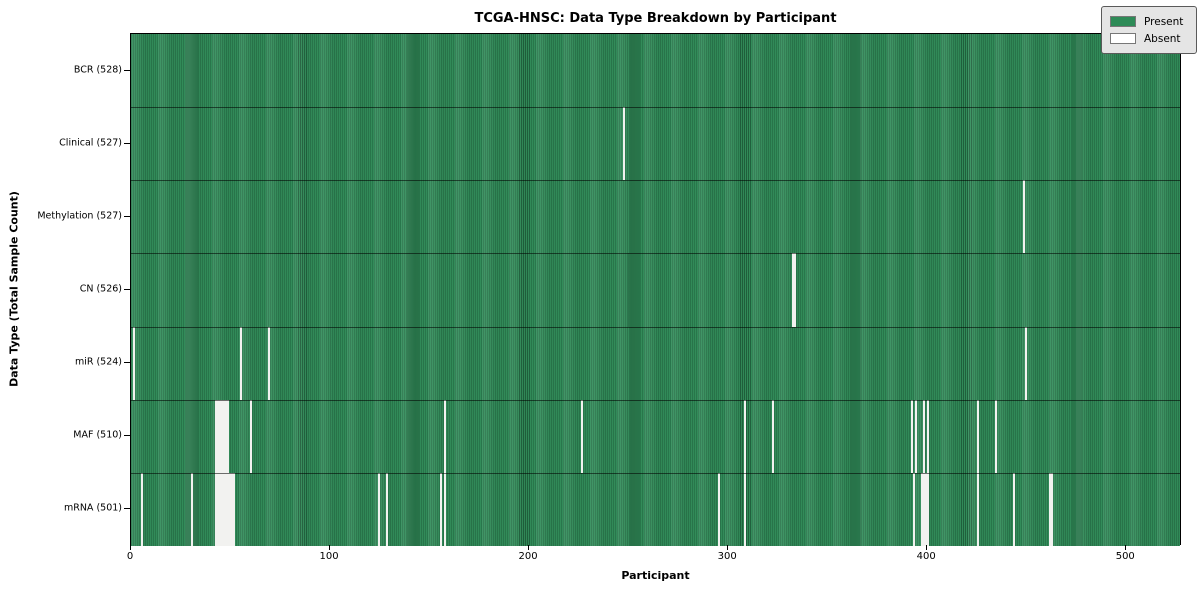 Image resolution: width=1200 pixels, height=600 pixels. I want to click on ytick-label-mrna: mRNA (501), so click(92, 508).